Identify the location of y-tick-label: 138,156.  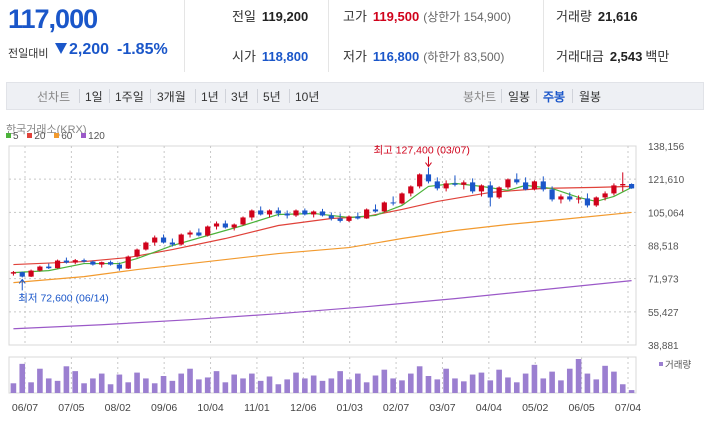
(666, 147).